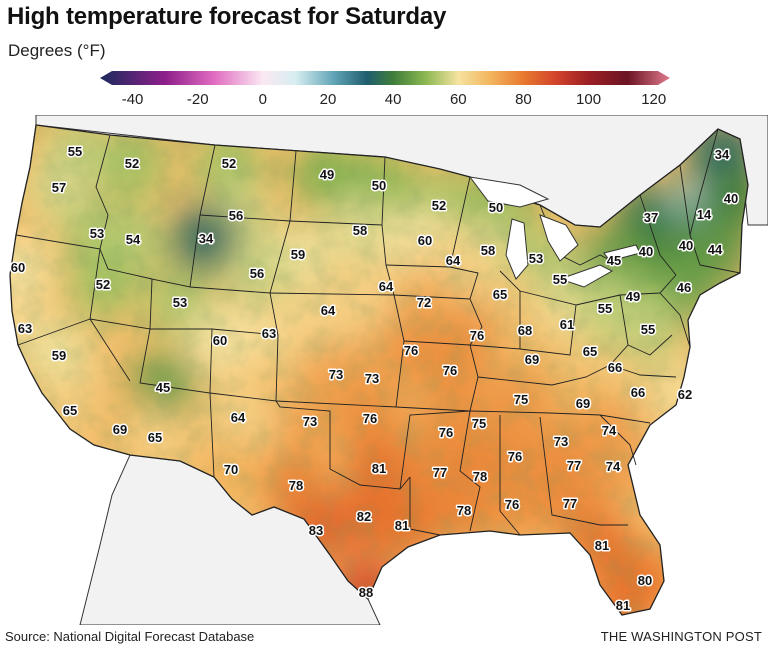 The height and width of the screenshot is (647, 768). I want to click on city-temperature-label: 88, so click(366, 592).